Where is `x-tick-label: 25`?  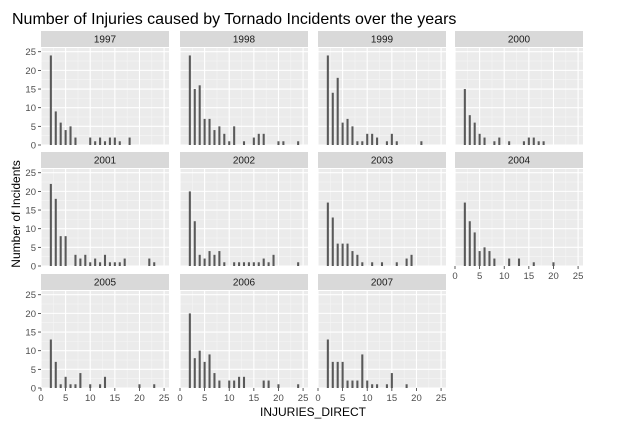
x-tick-label: 25 is located at coordinates (303, 398).